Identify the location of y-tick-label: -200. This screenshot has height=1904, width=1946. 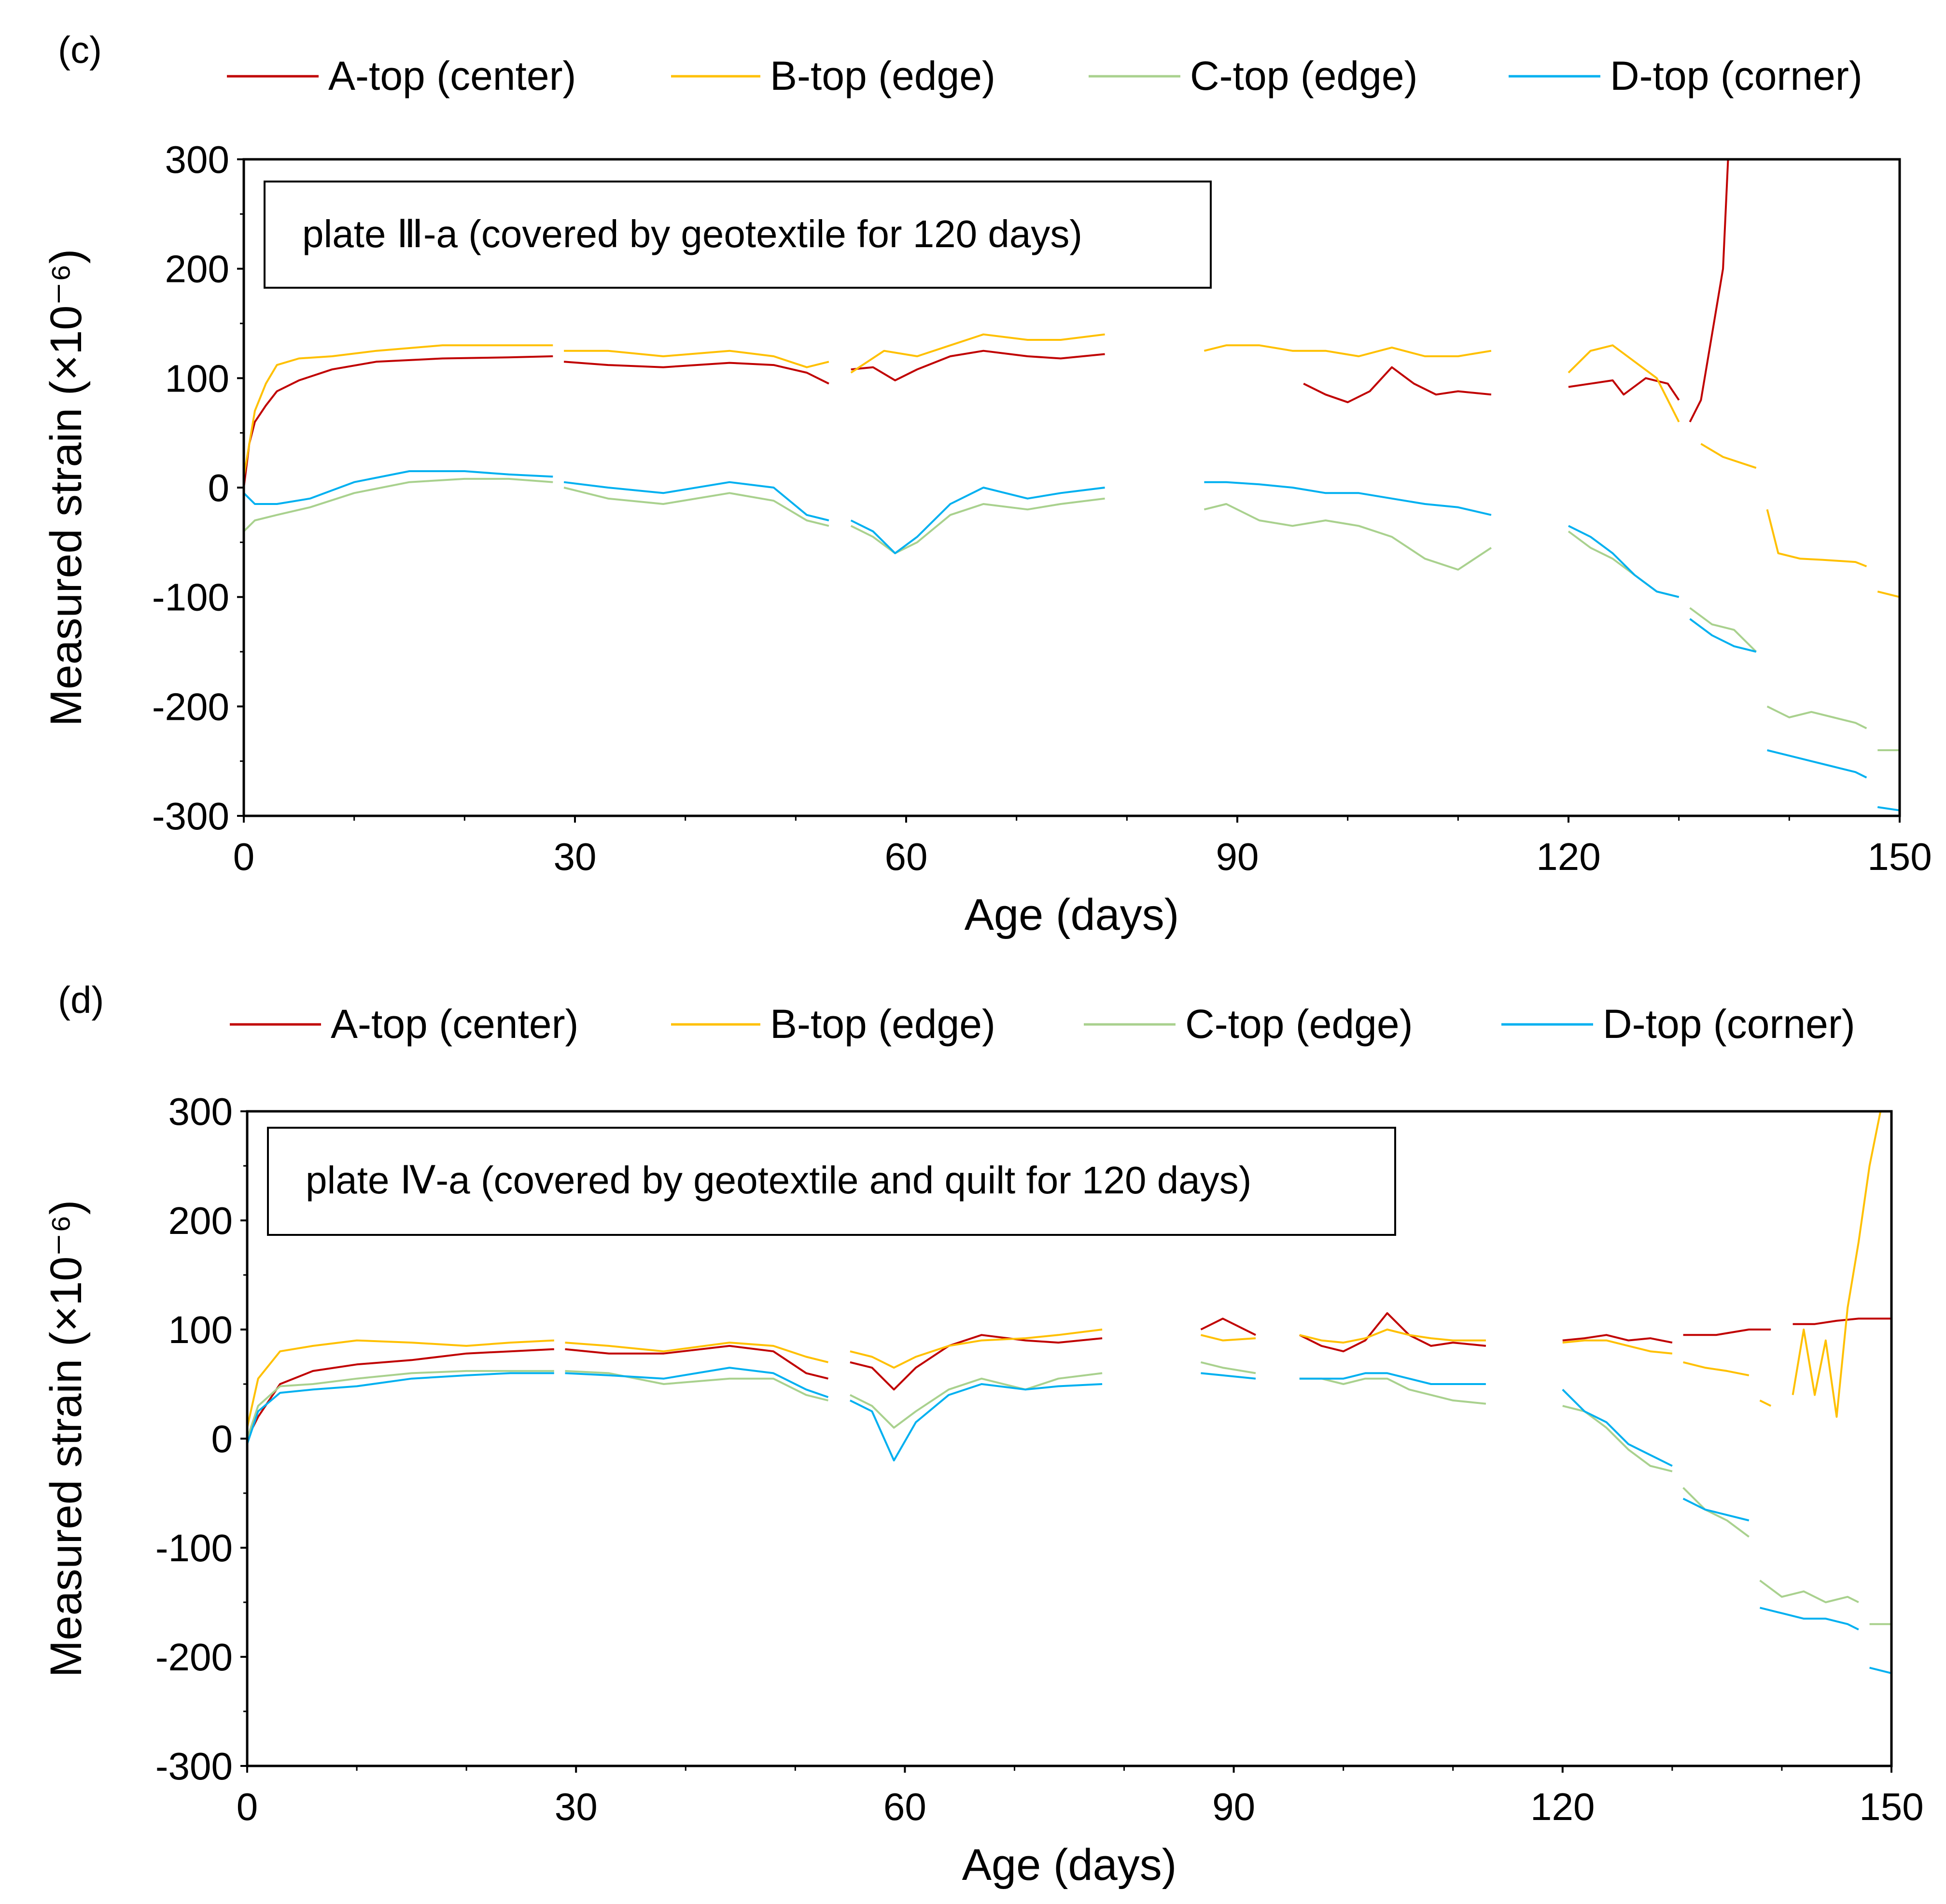
(194, 1658).